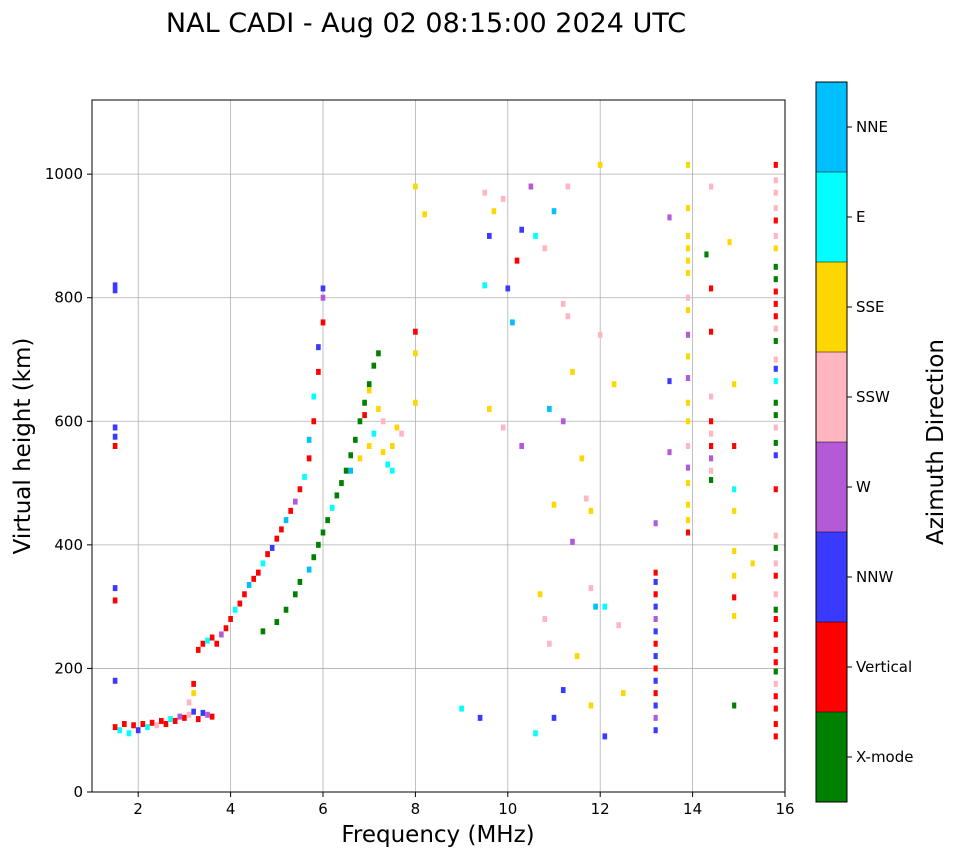 This screenshot has width=958, height=857. I want to click on colorbar-label: Azimuth Direction, so click(936, 442).